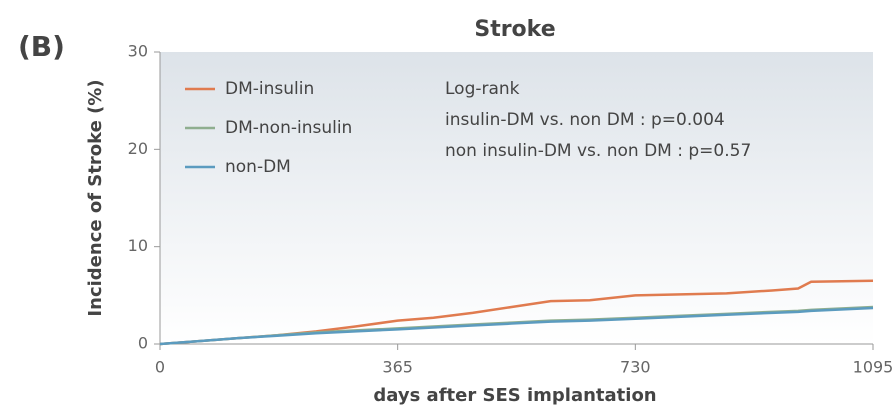  I want to click on y-axis-label: Incidence of Stroke (%), so click(95, 197).